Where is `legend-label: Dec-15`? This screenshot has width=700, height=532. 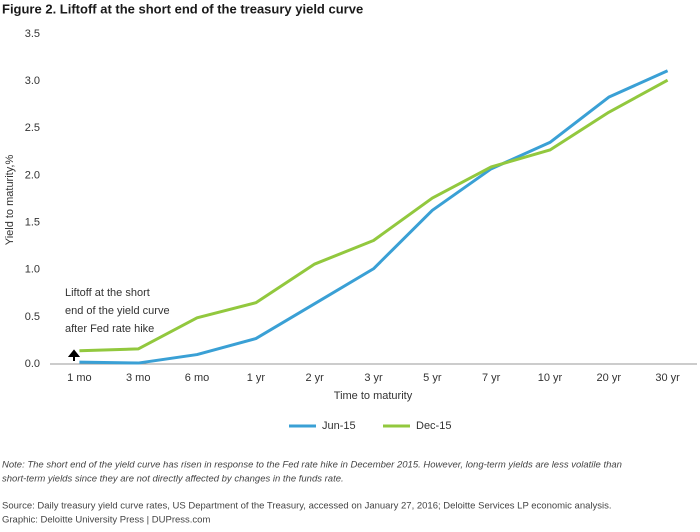
legend-label: Dec-15 is located at coordinates (433, 426).